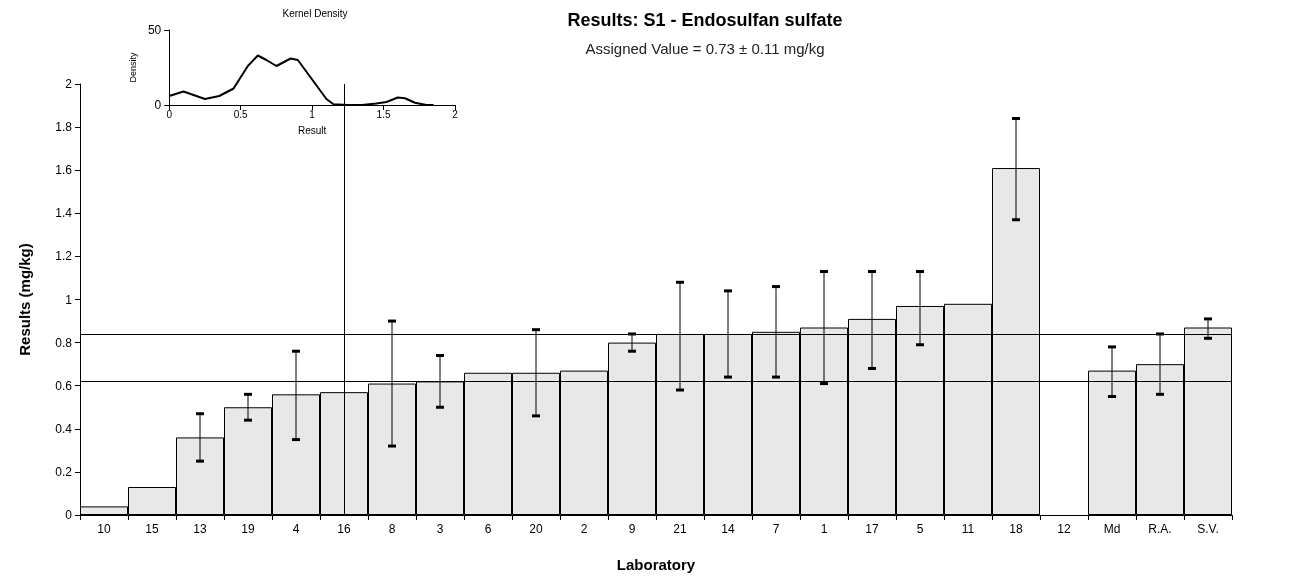 The image size is (1298, 579). I want to click on x-tick-label: S.V., so click(1208, 529).